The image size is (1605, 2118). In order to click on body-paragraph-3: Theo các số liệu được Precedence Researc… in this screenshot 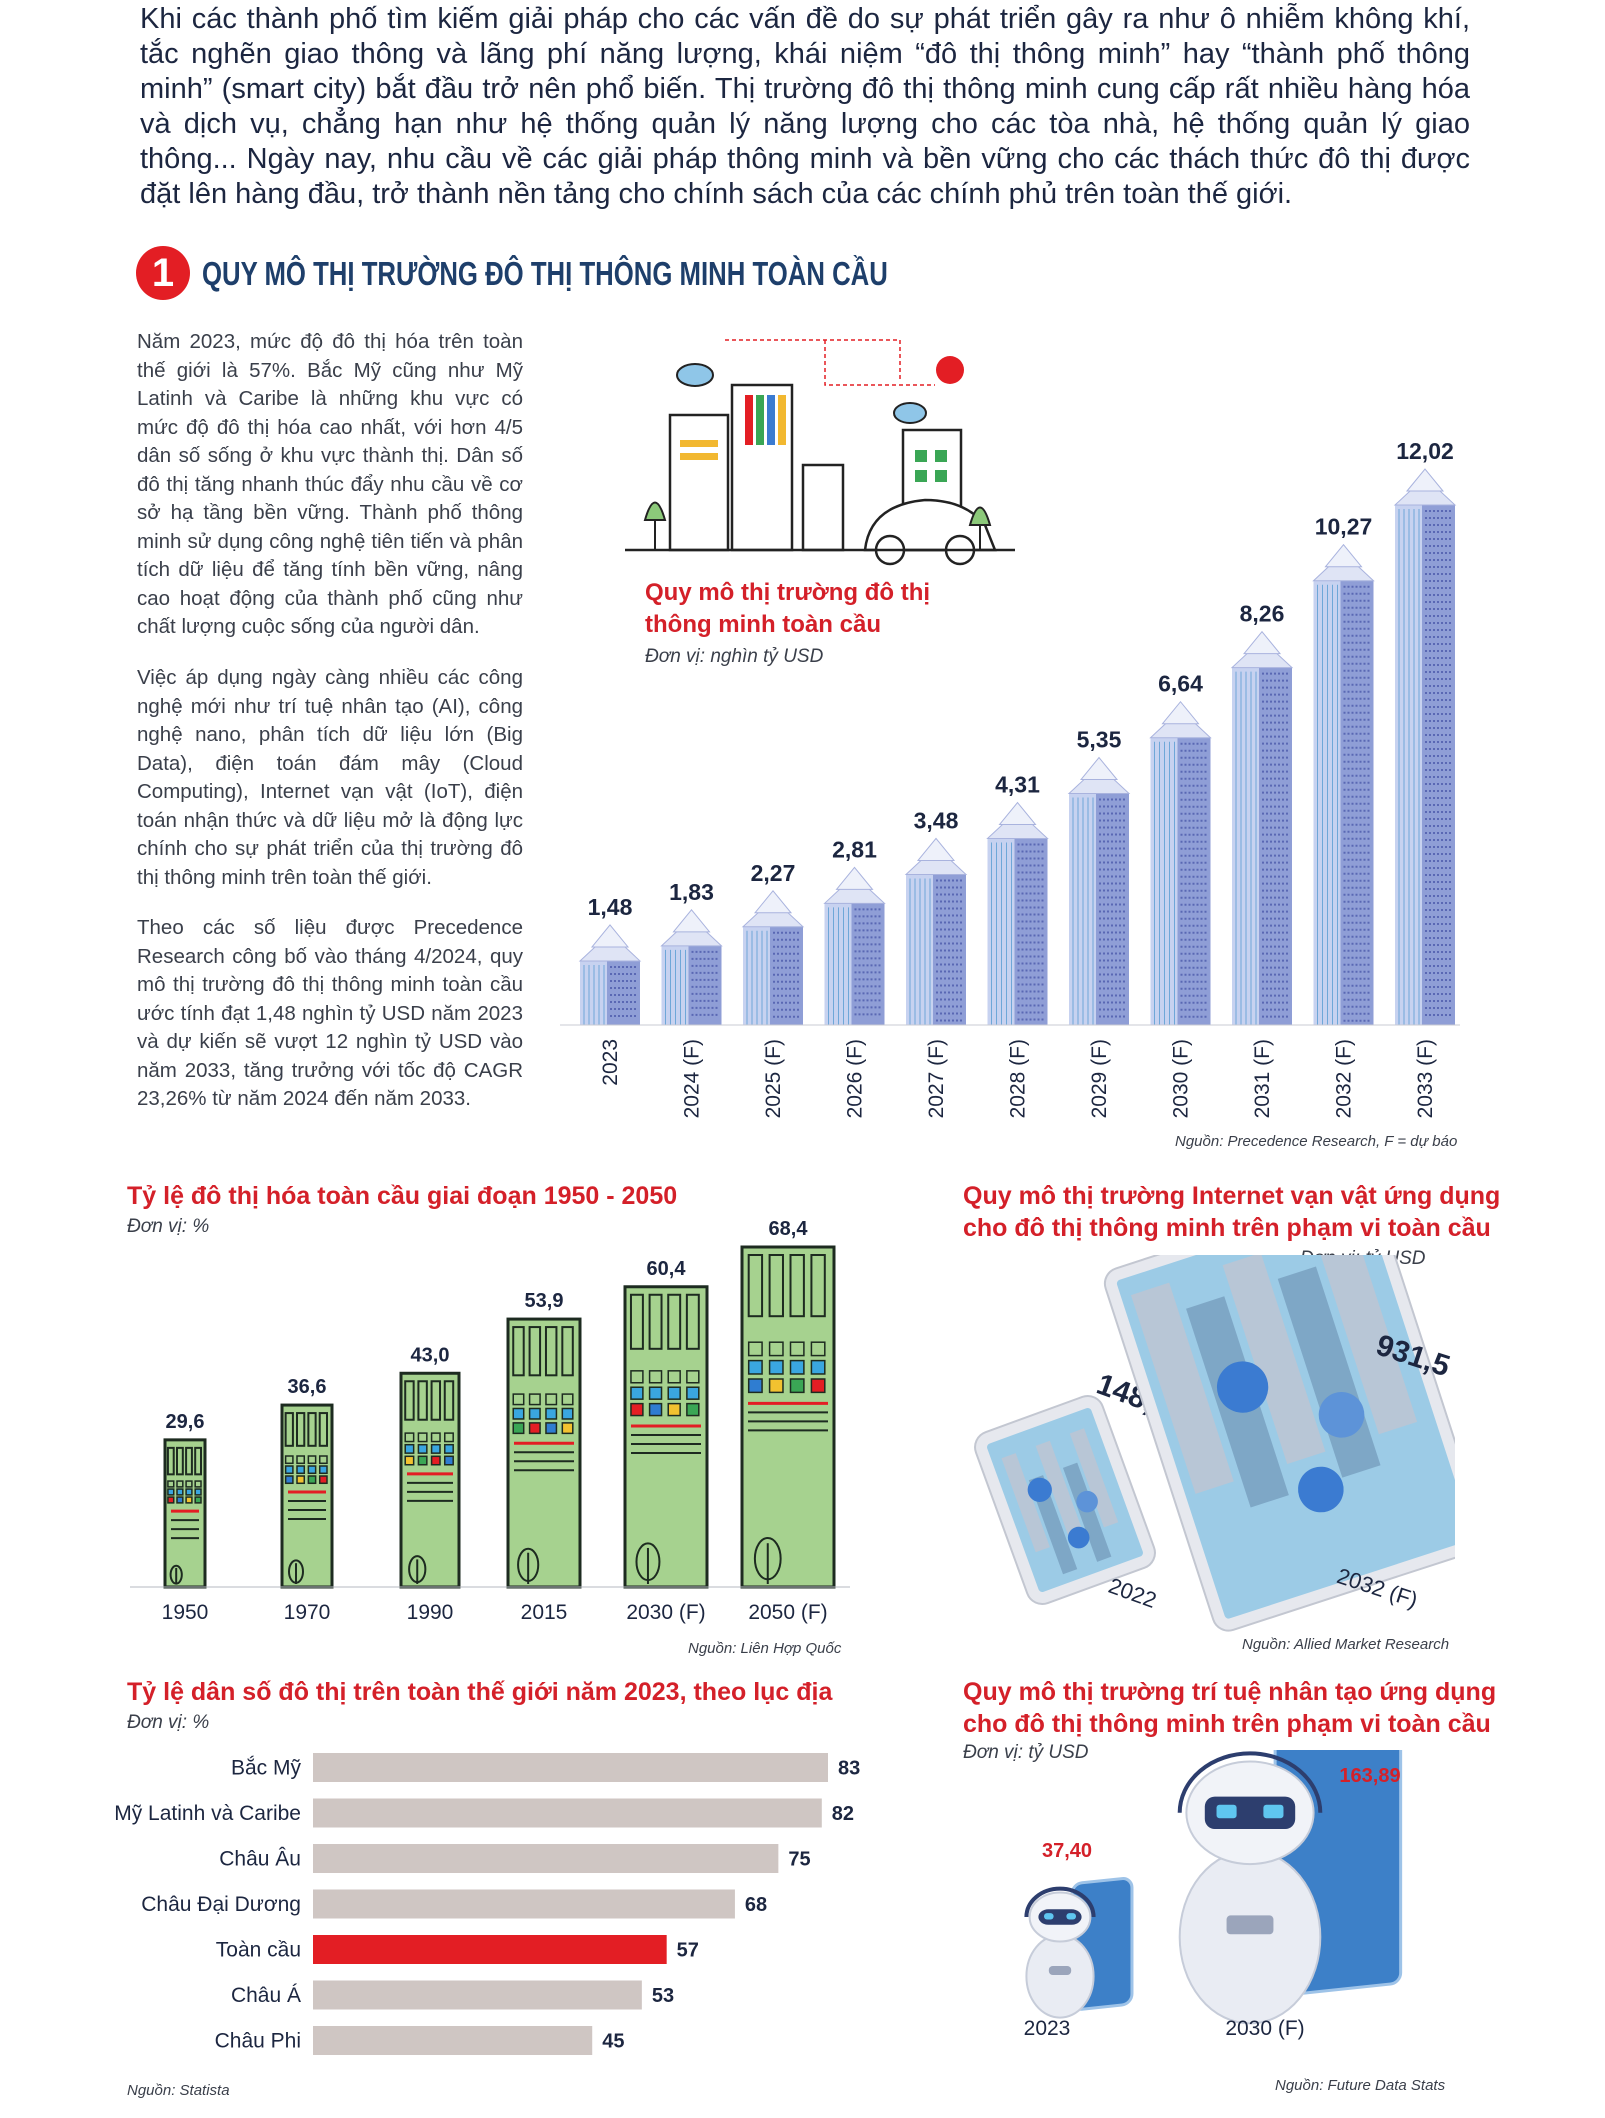, I will do `click(330, 1013)`.